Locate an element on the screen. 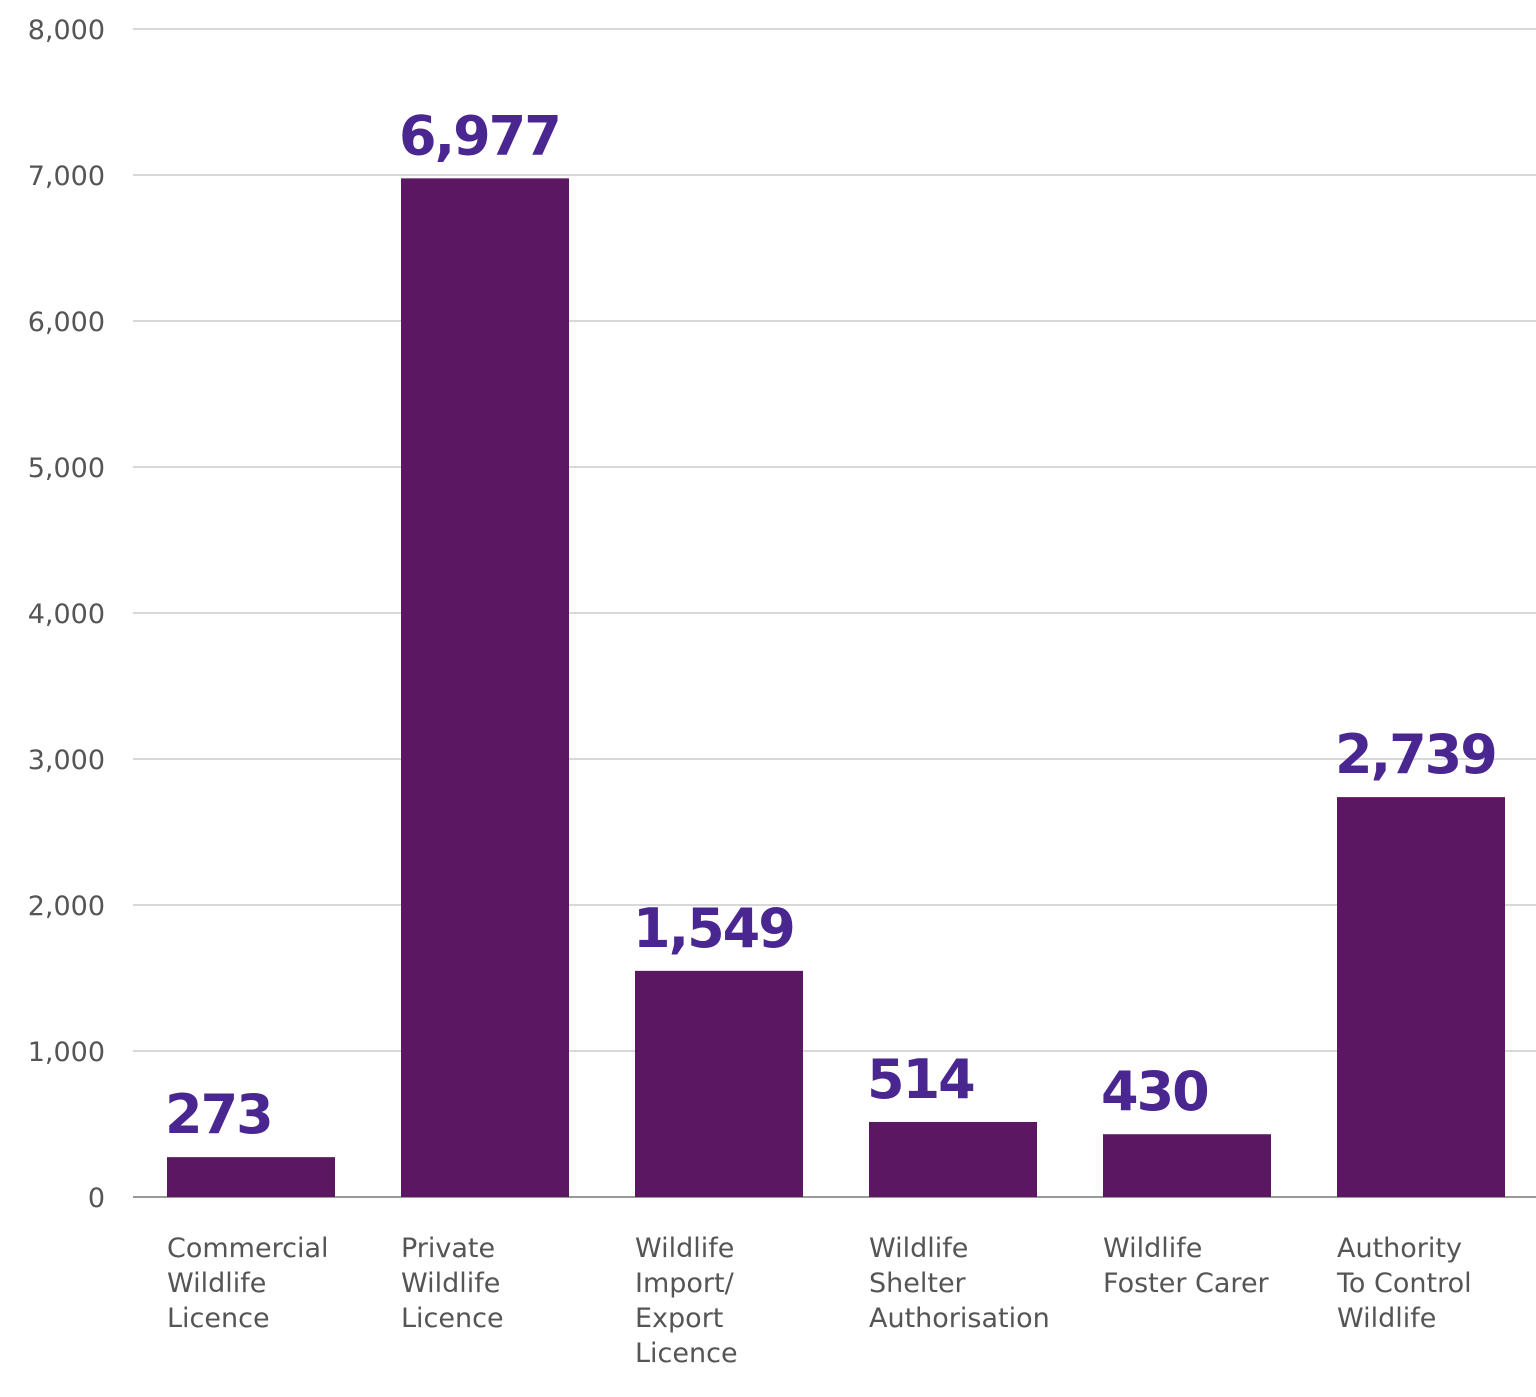 The height and width of the screenshot is (1397, 1536). x-category-label-line: Shelter is located at coordinates (918, 1283).